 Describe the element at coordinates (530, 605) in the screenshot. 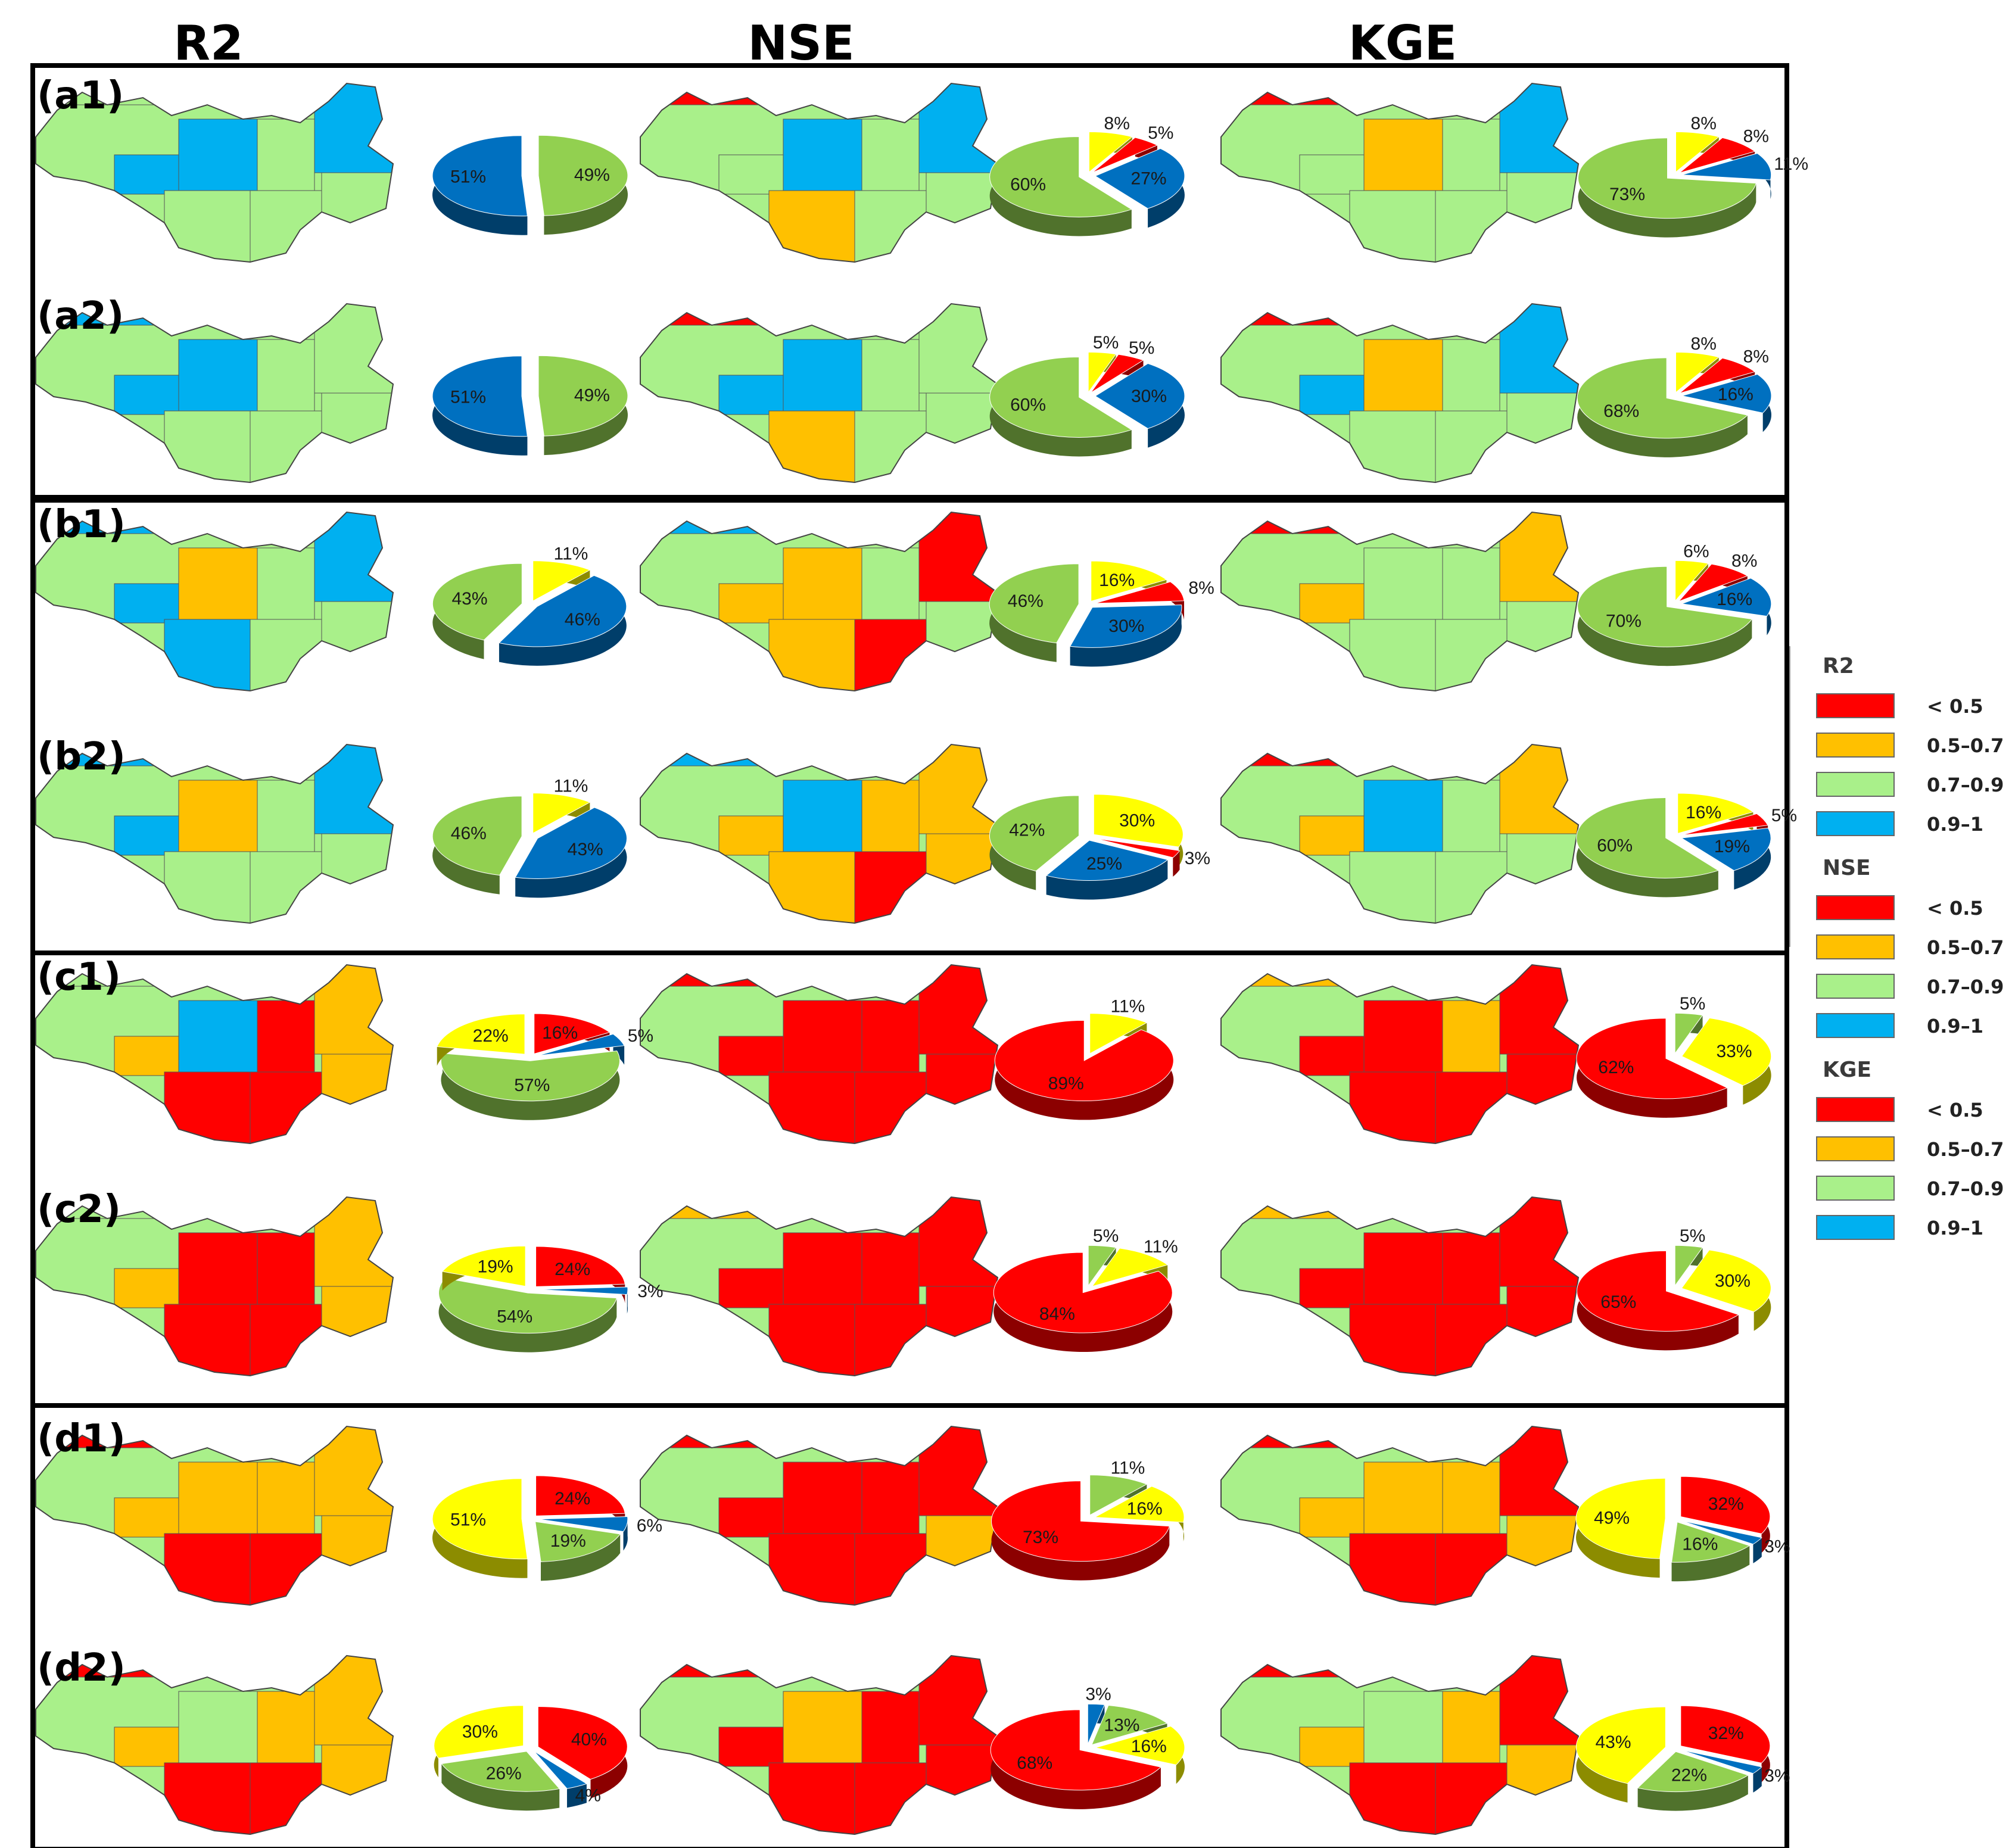

I see `pie-chart: 11% 46% 43%` at that location.